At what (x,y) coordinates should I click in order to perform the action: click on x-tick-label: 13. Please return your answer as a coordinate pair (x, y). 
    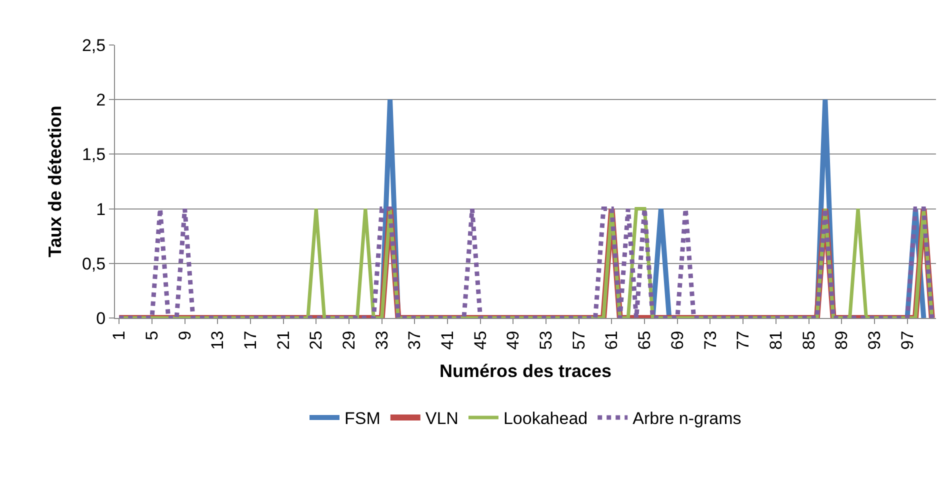
    Looking at the image, I should click on (218, 340).